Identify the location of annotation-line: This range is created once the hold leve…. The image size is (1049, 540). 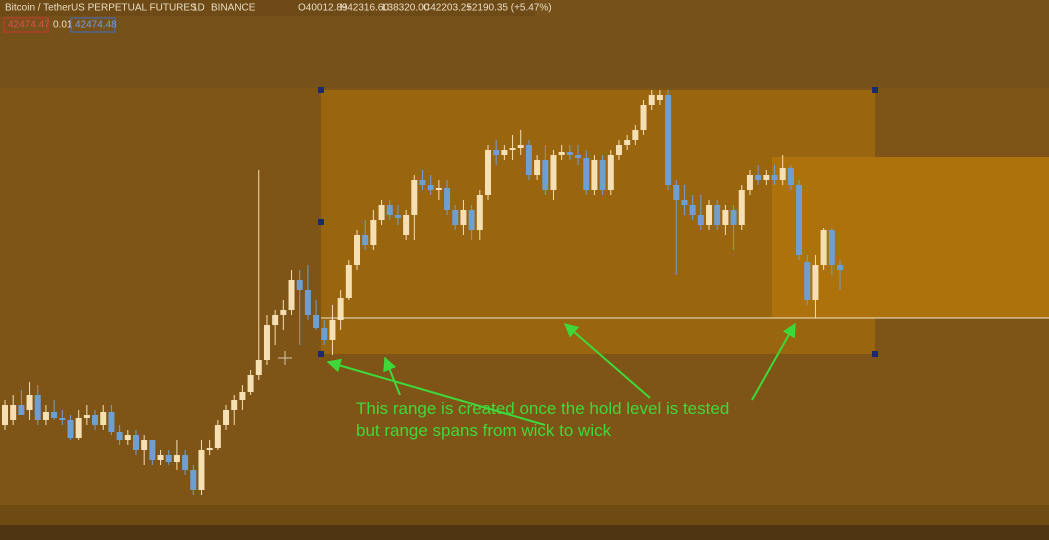
(542, 408).